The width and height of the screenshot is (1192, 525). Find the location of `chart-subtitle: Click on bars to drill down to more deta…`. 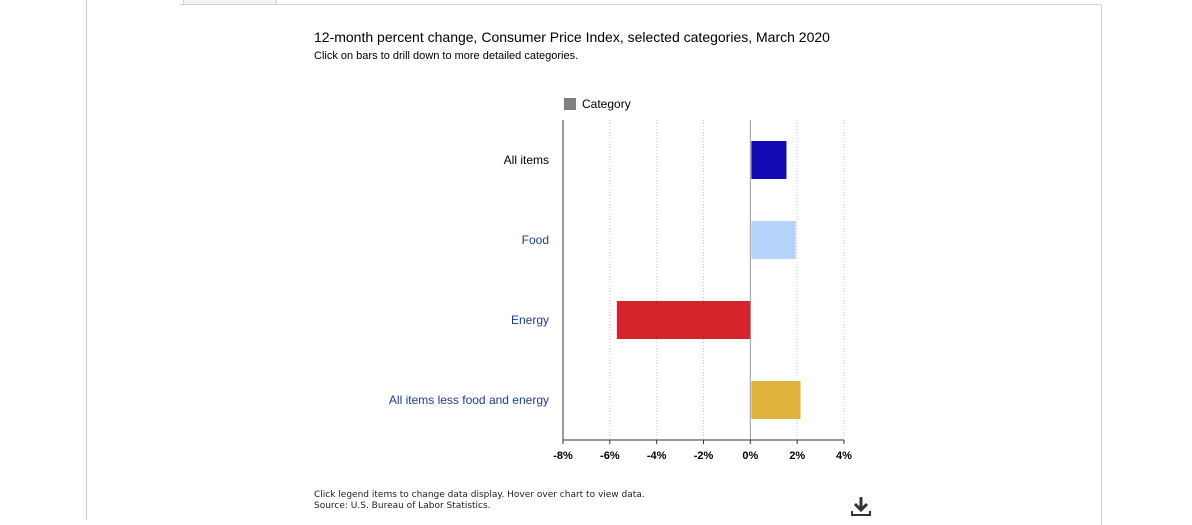

chart-subtitle: Click on bars to drill down to more deta… is located at coordinates (446, 56).